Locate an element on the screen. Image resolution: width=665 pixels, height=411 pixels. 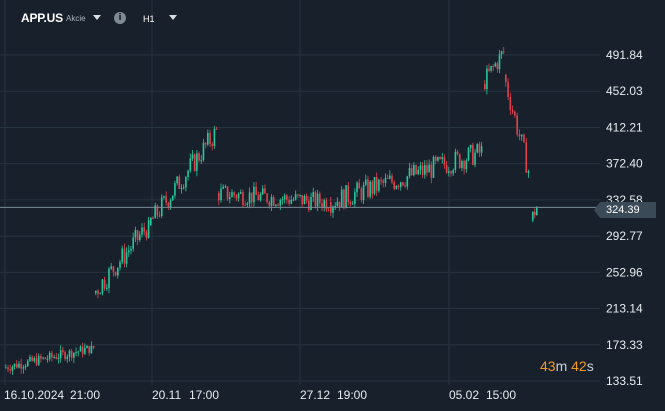
countdown-seconds-unit: s is located at coordinates (590, 366).